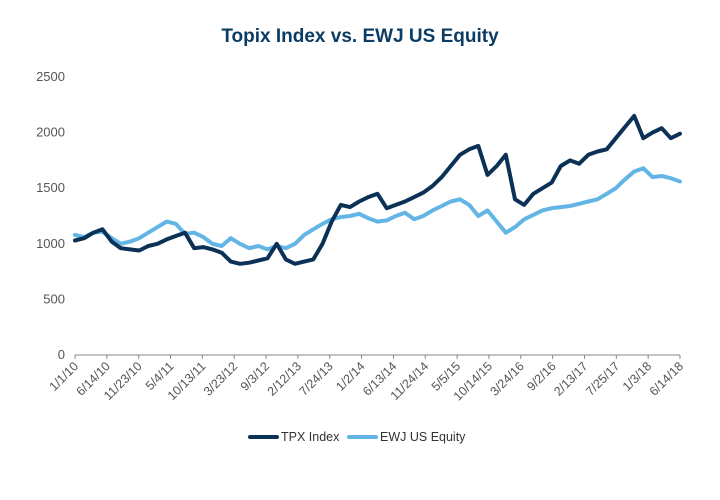 This screenshot has width=720, height=500. Describe the element at coordinates (315, 378) in the screenshot. I see `x-tick-label: 7/24/13` at that location.